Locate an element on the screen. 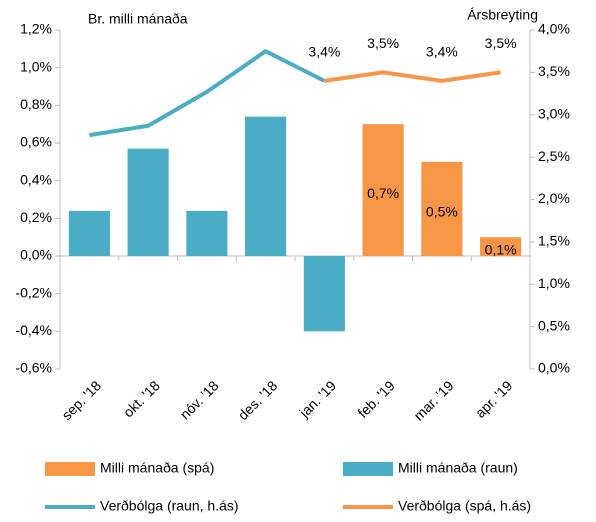 Image resolution: width=596 pixels, height=522 pixels. y-tick-label: -0,6% is located at coordinates (33, 368).